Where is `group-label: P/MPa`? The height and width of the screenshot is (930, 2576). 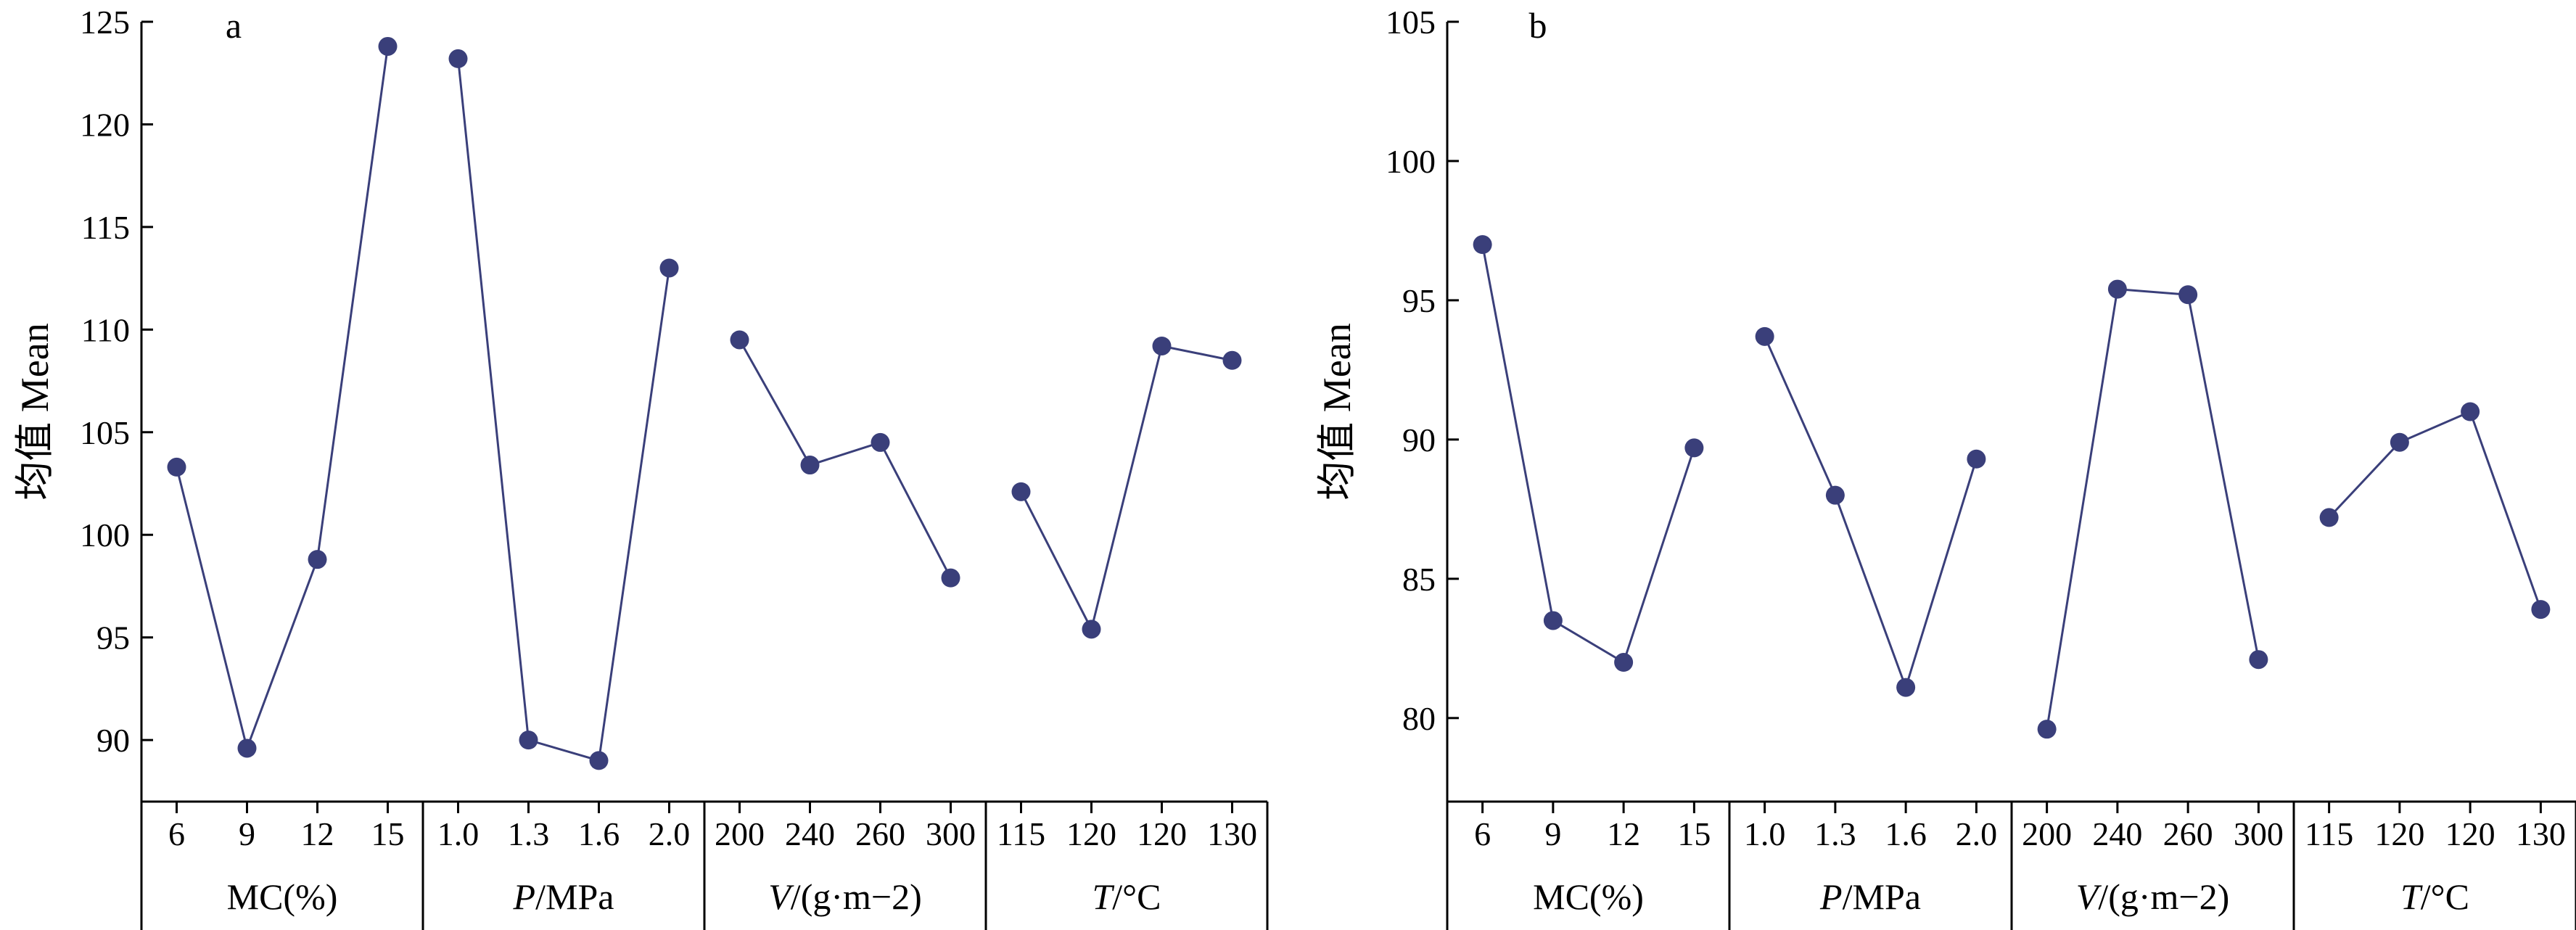 group-label: P/MPa is located at coordinates (563, 896).